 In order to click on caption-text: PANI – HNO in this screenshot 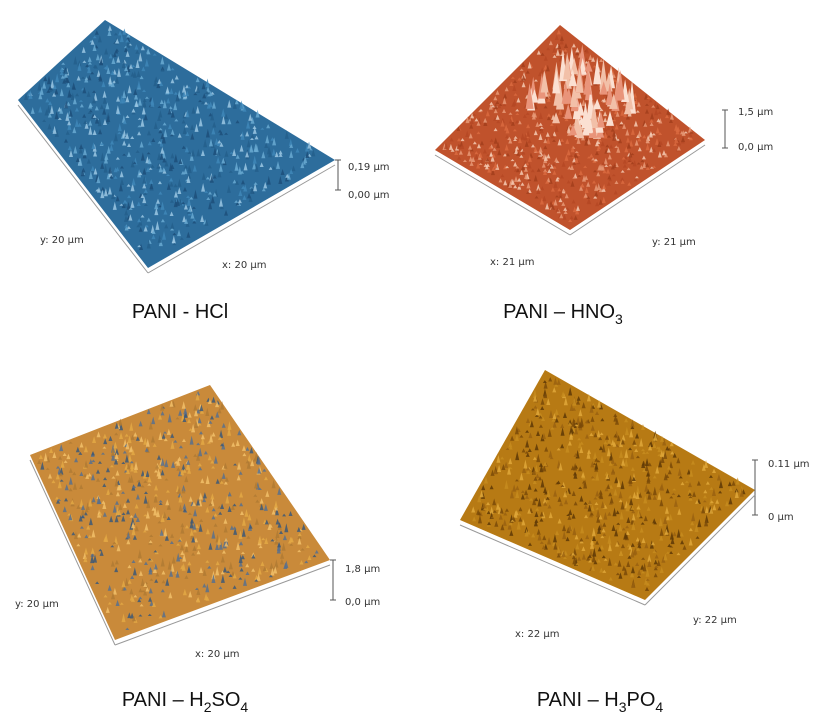, I will do `click(559, 312)`.